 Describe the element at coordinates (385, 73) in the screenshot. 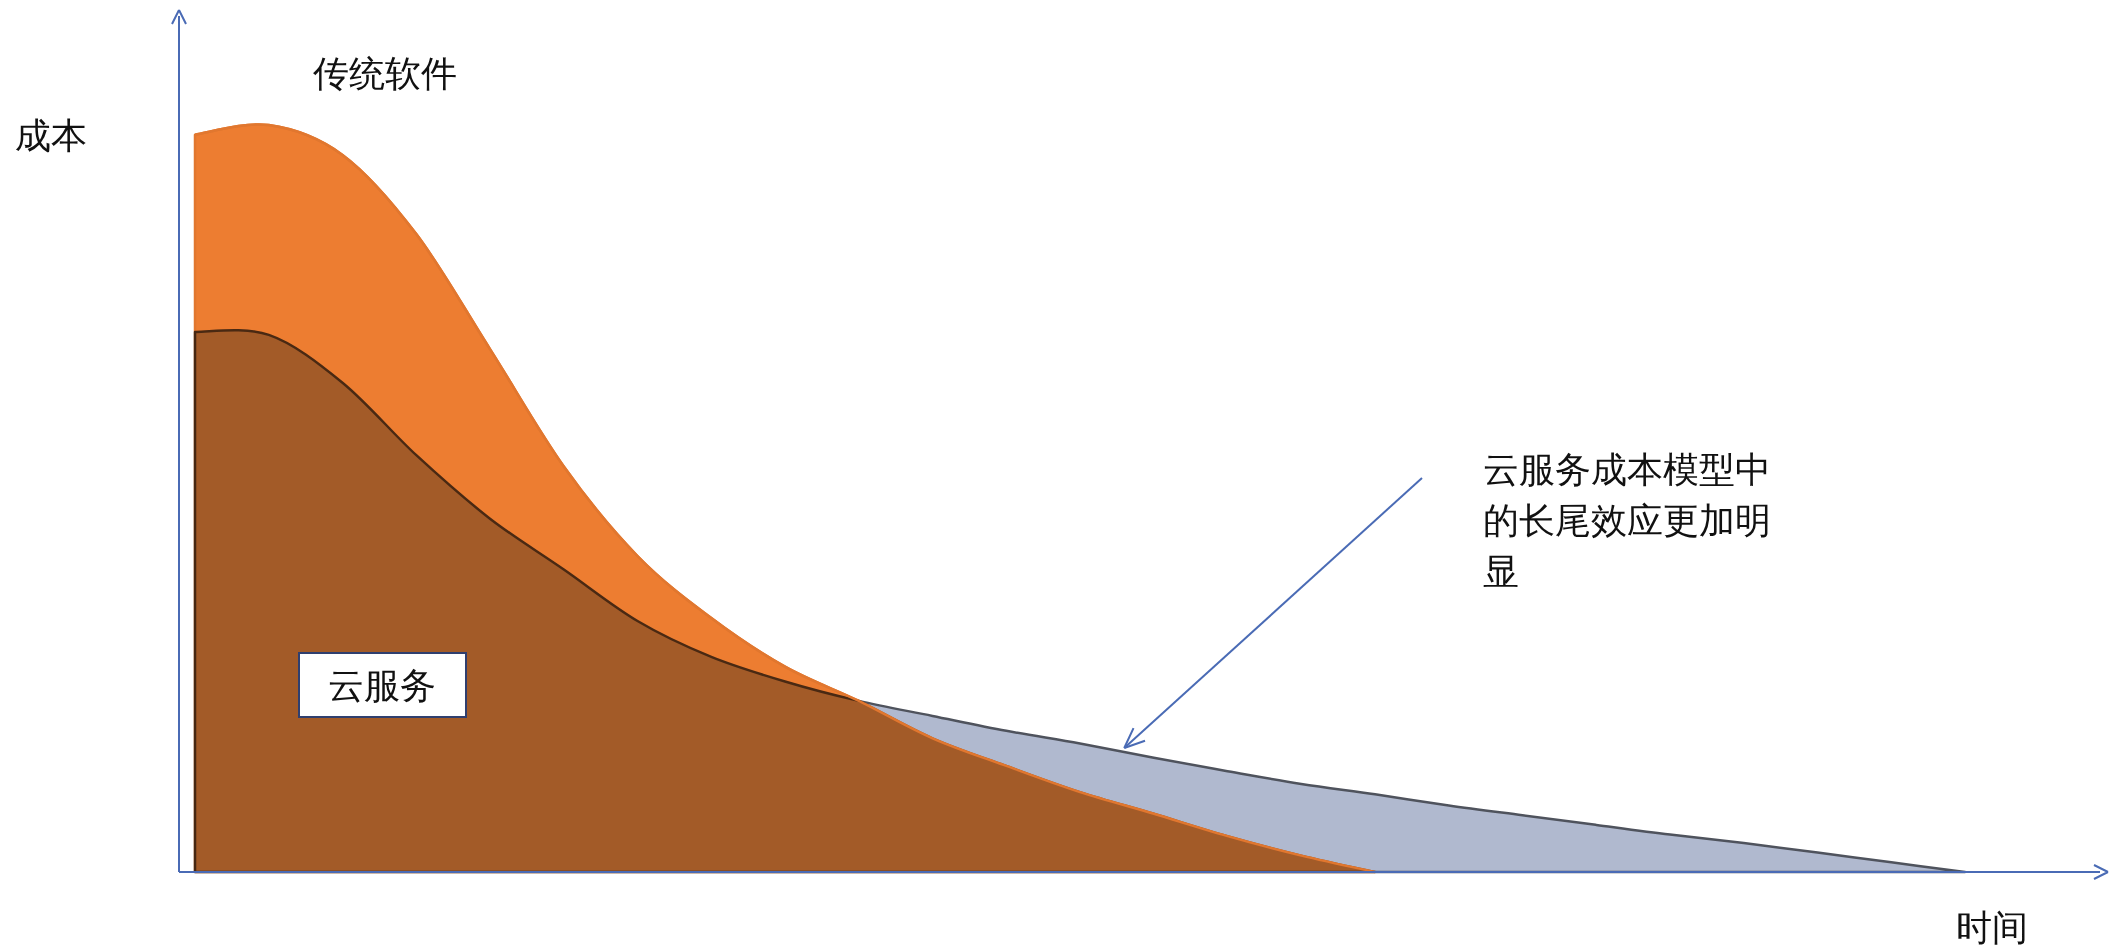

I see `series-label: 传统软件` at that location.